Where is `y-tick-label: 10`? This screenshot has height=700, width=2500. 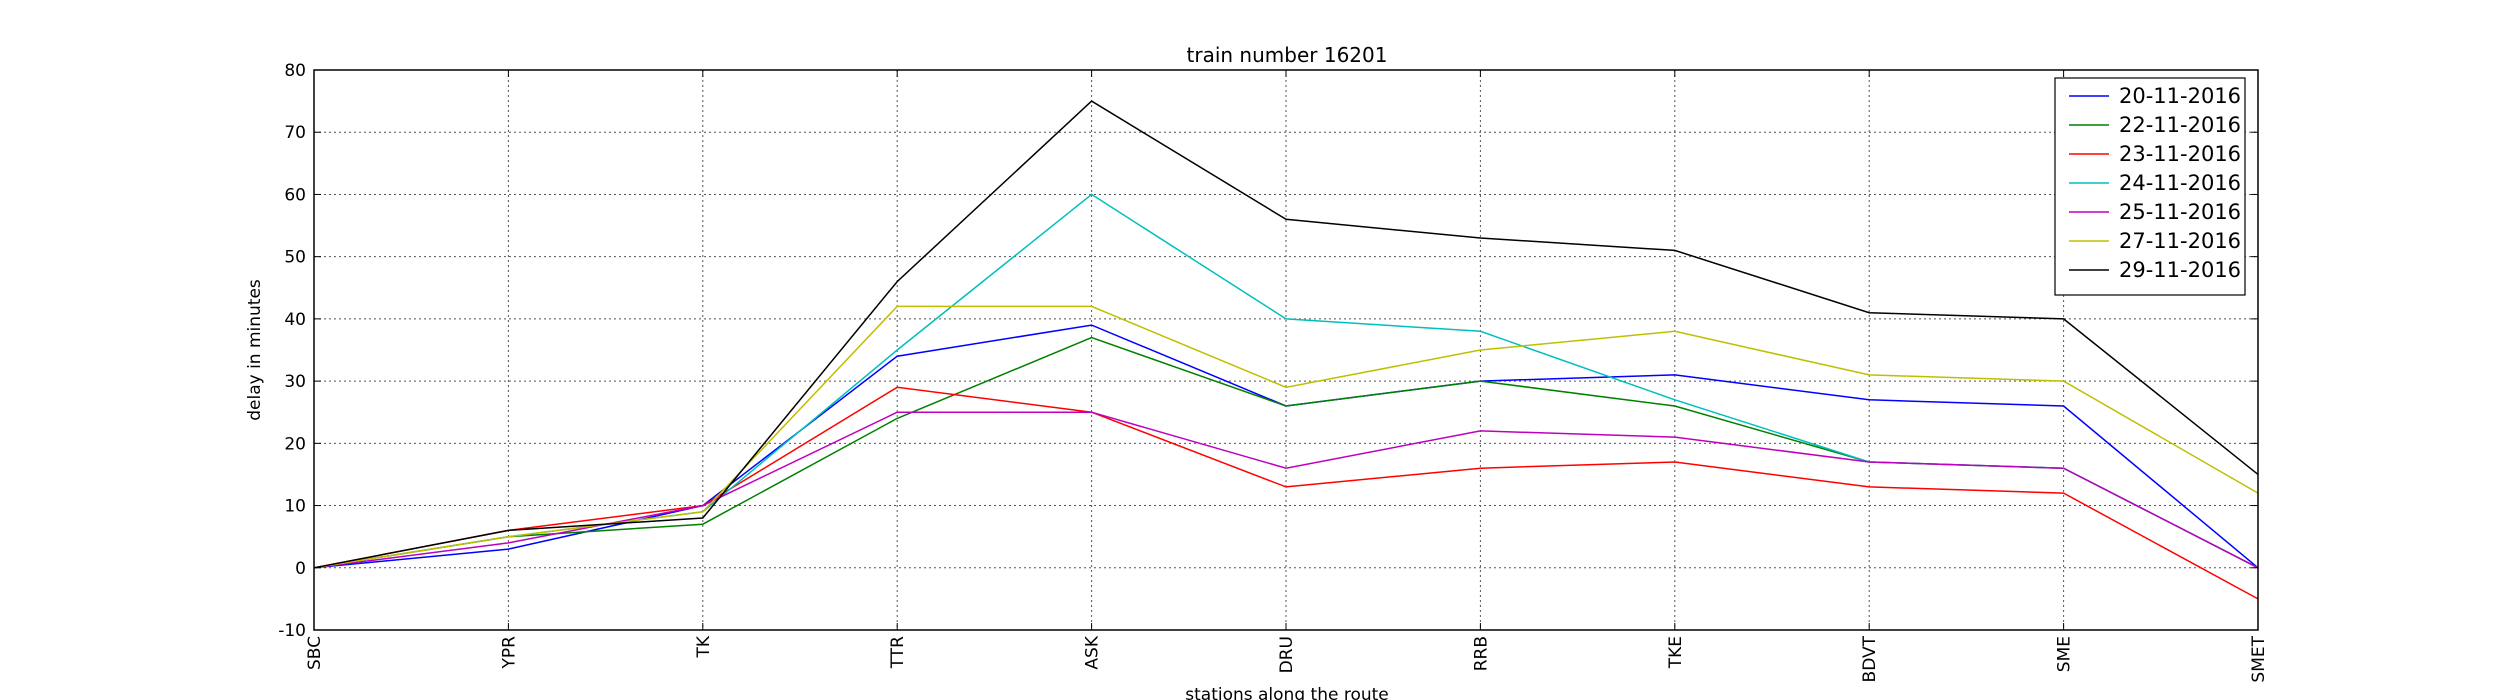
y-tick-label: 10 is located at coordinates (295, 507).